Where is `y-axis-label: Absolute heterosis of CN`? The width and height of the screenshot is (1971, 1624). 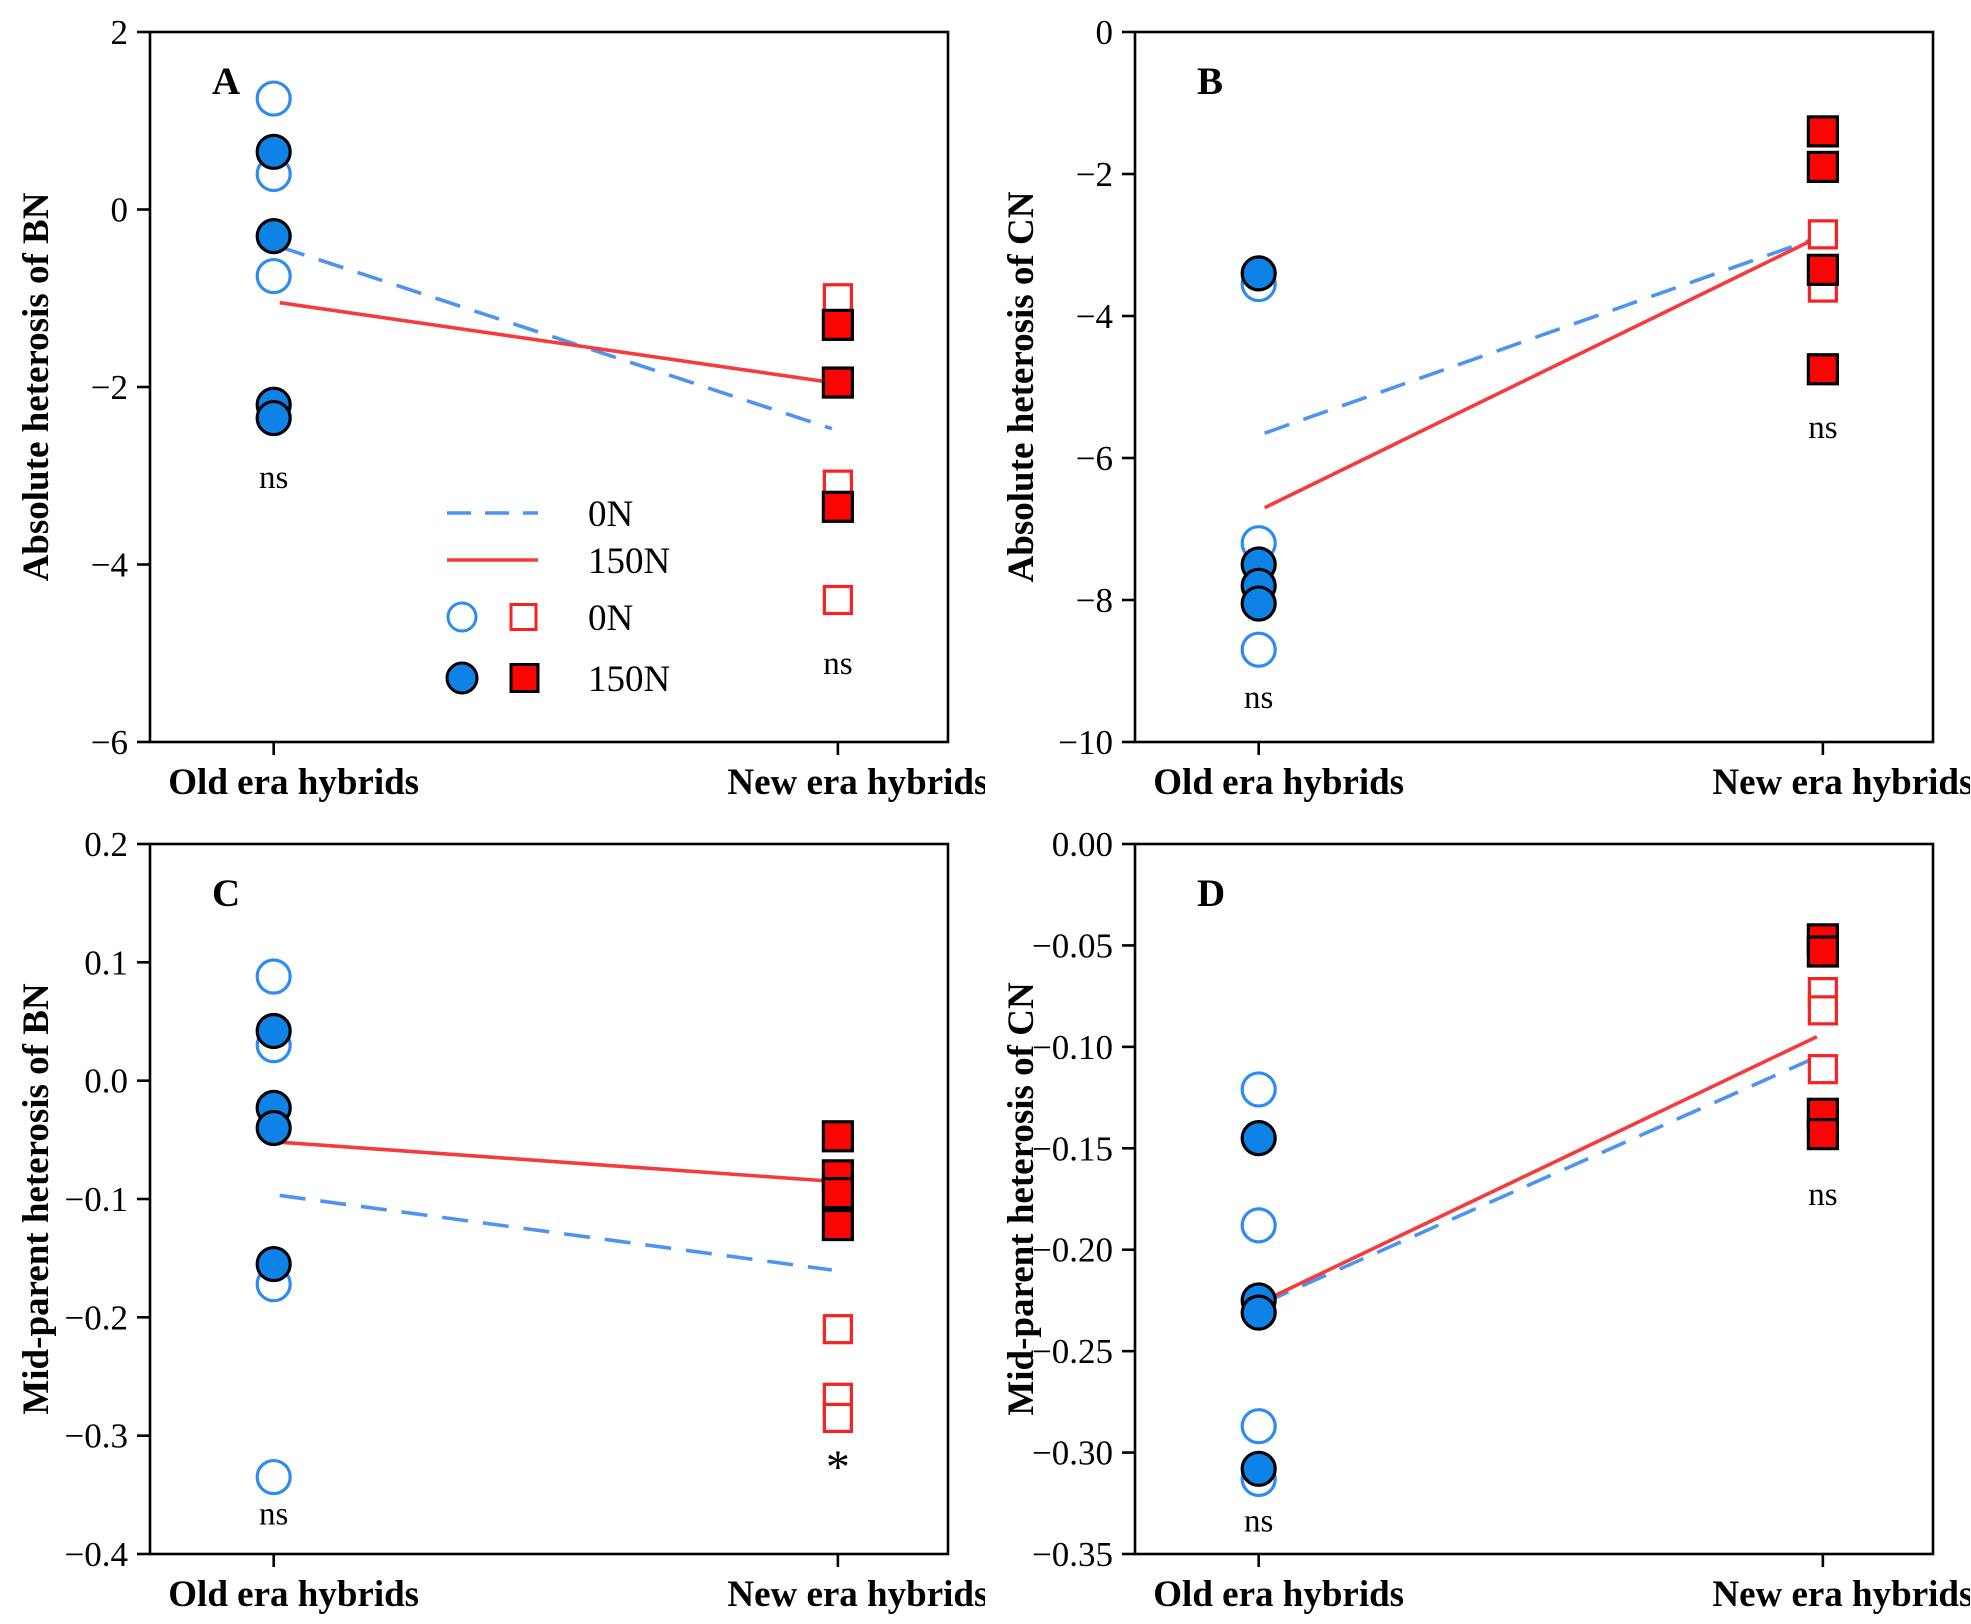
y-axis-label: Absolute heterosis of CN is located at coordinates (1021, 386).